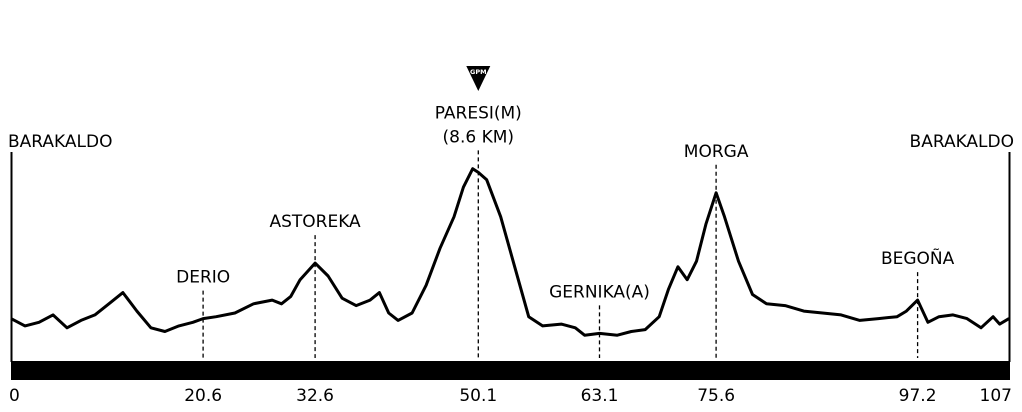  What do you see at coordinates (599, 292) in the screenshot?
I see `place-label-4-line-0: GERNIKA(A)` at bounding box center [599, 292].